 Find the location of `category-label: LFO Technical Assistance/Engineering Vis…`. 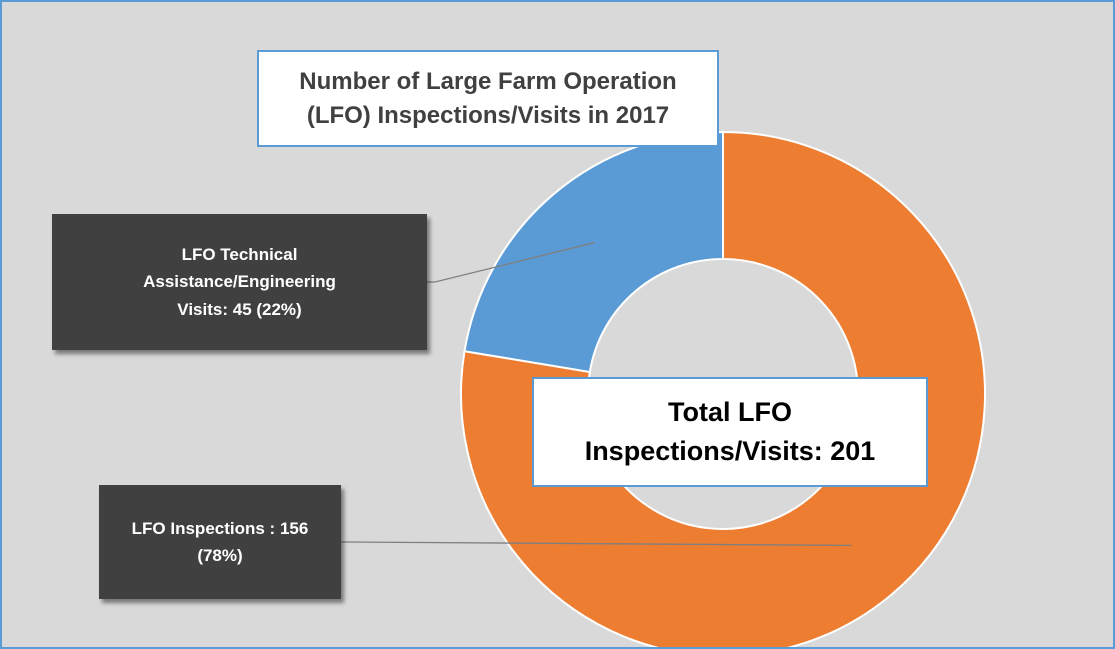

category-label: LFO Technical Assistance/Engineering Vis… is located at coordinates (239, 282).